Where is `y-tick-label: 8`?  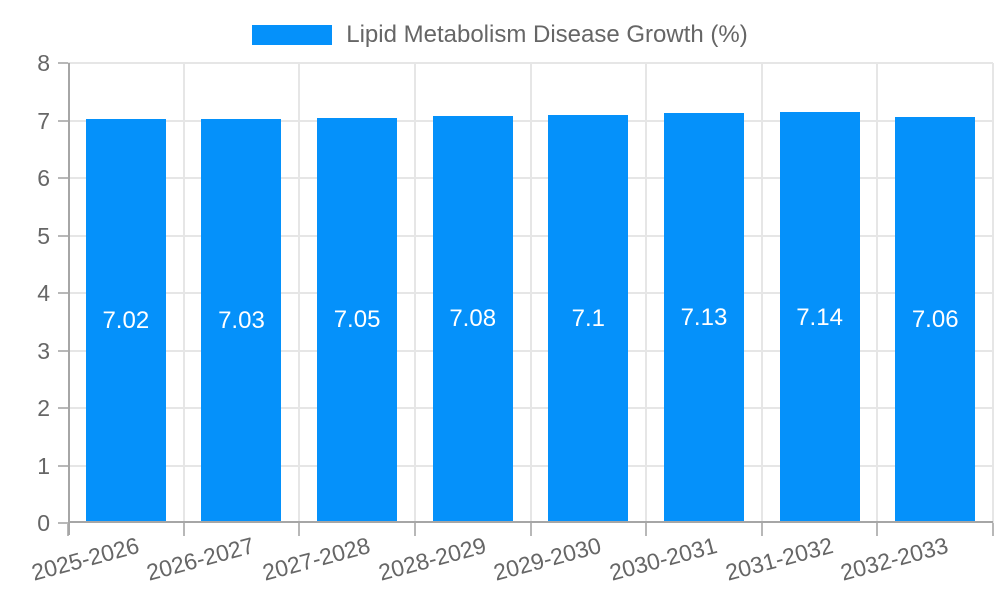
y-tick-label: 8 is located at coordinates (43, 63).